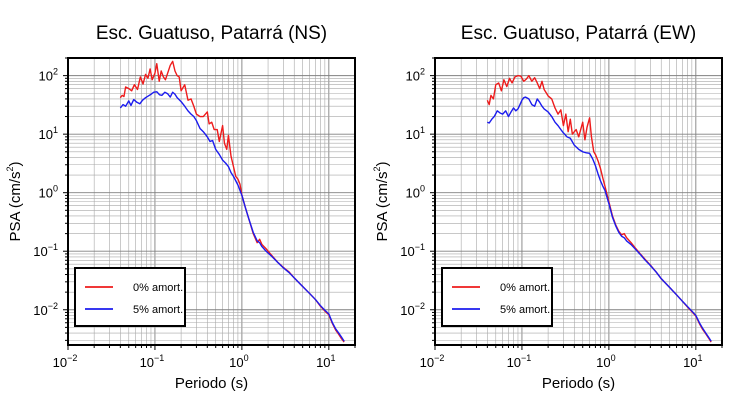  Describe the element at coordinates (211, 33) in the screenshot. I see `chart-title: Esc. Guatuso, Patarrá (NS)` at that location.